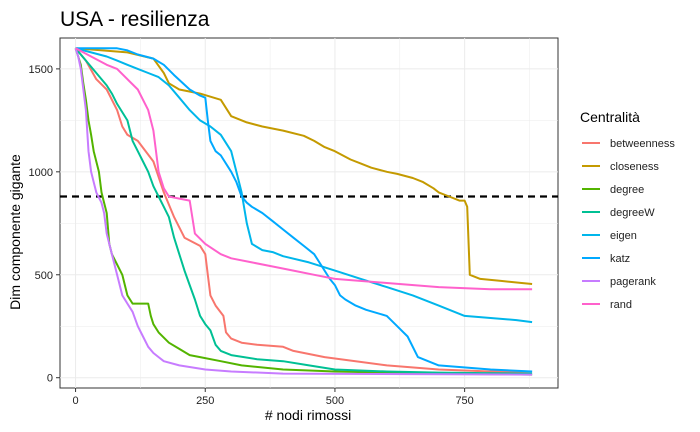 This screenshot has height=432, width=700. I want to click on x-tick-label: 500, so click(335, 401).